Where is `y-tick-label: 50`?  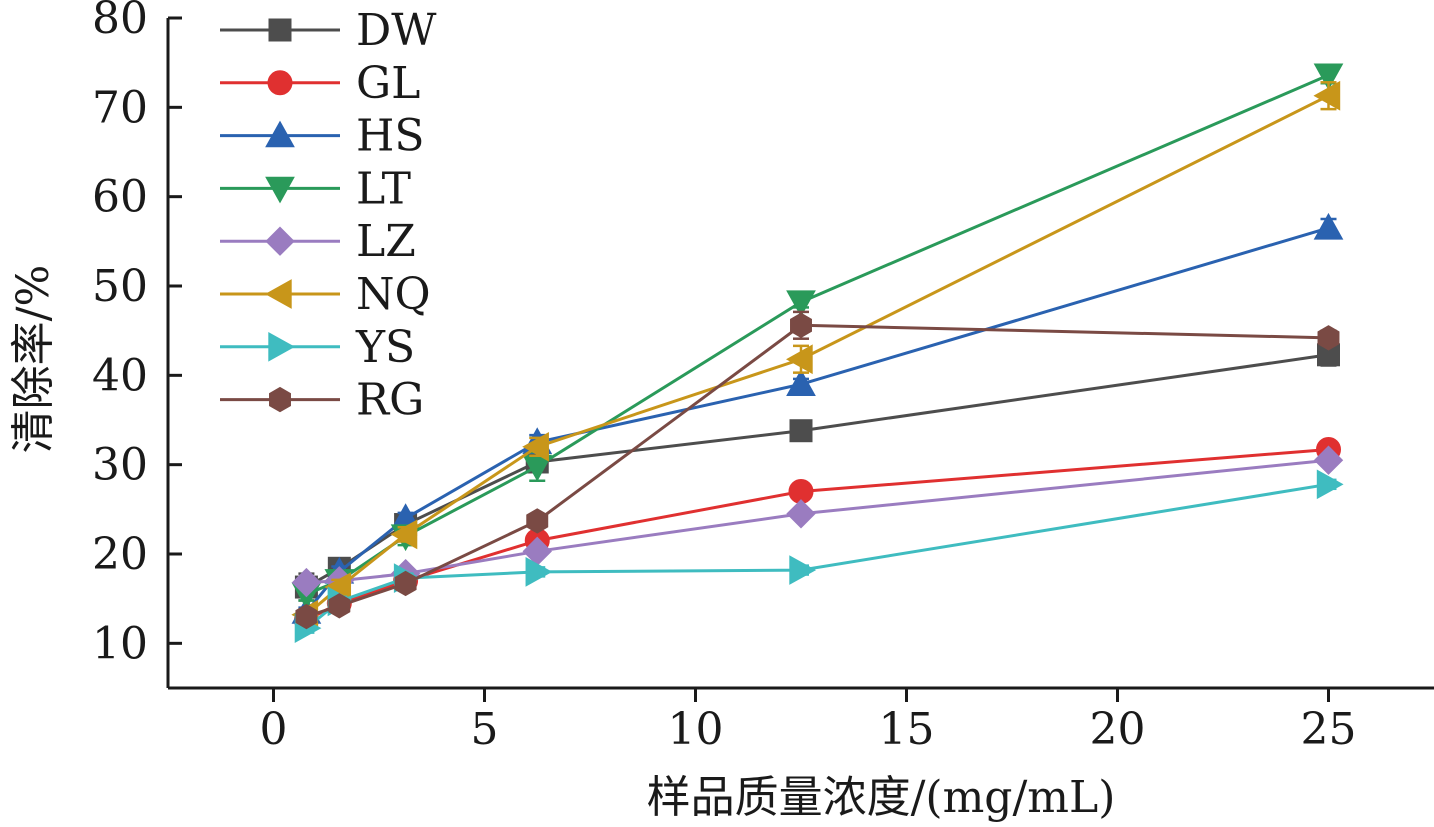 y-tick-label: 50 is located at coordinates (120, 286).